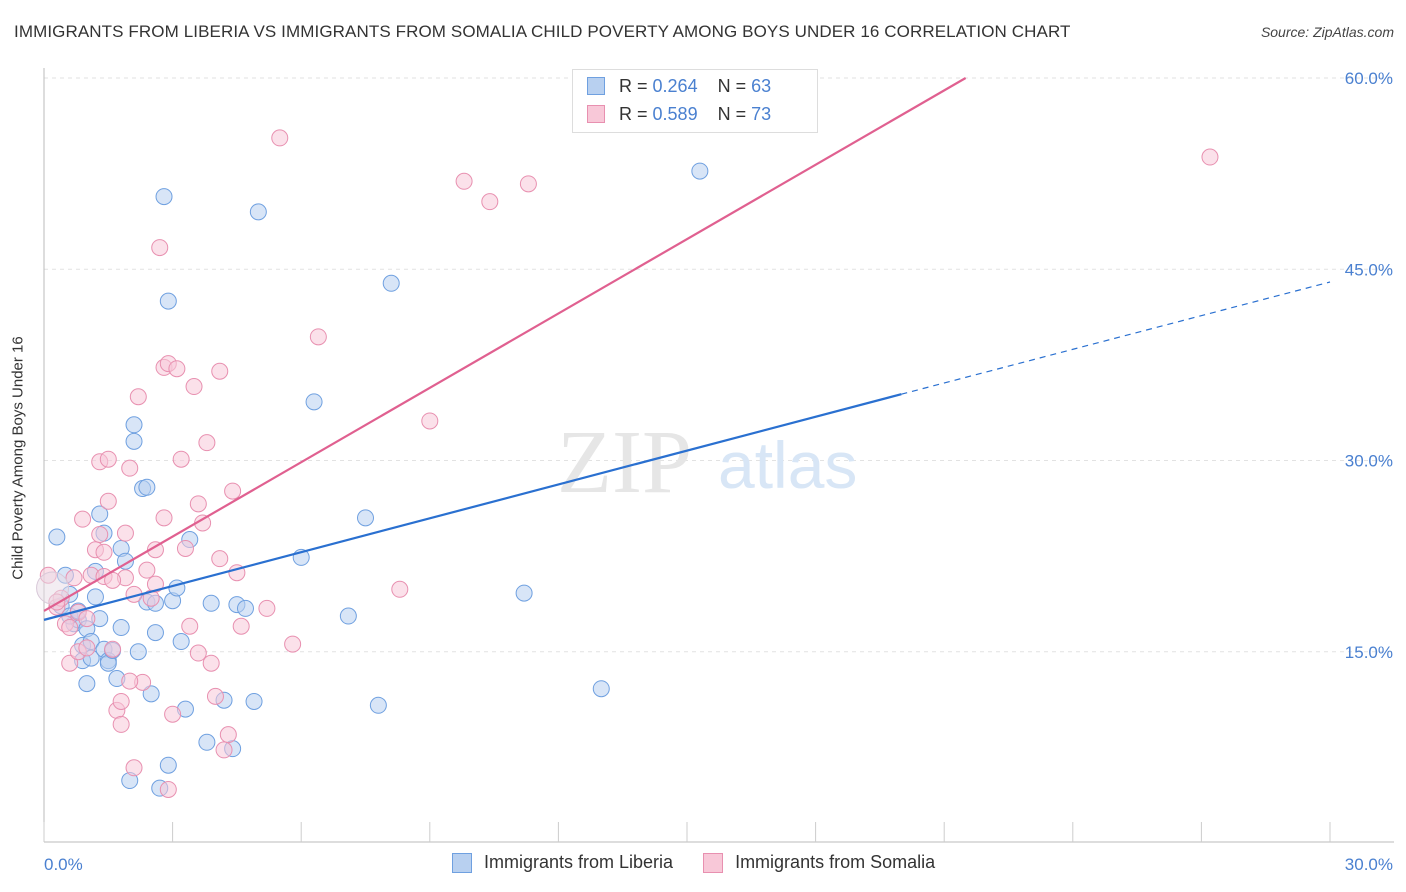  What do you see at coordinates (835, 862) in the screenshot?
I see `legend-label-somalia: Immigrants from Somalia` at bounding box center [835, 862].